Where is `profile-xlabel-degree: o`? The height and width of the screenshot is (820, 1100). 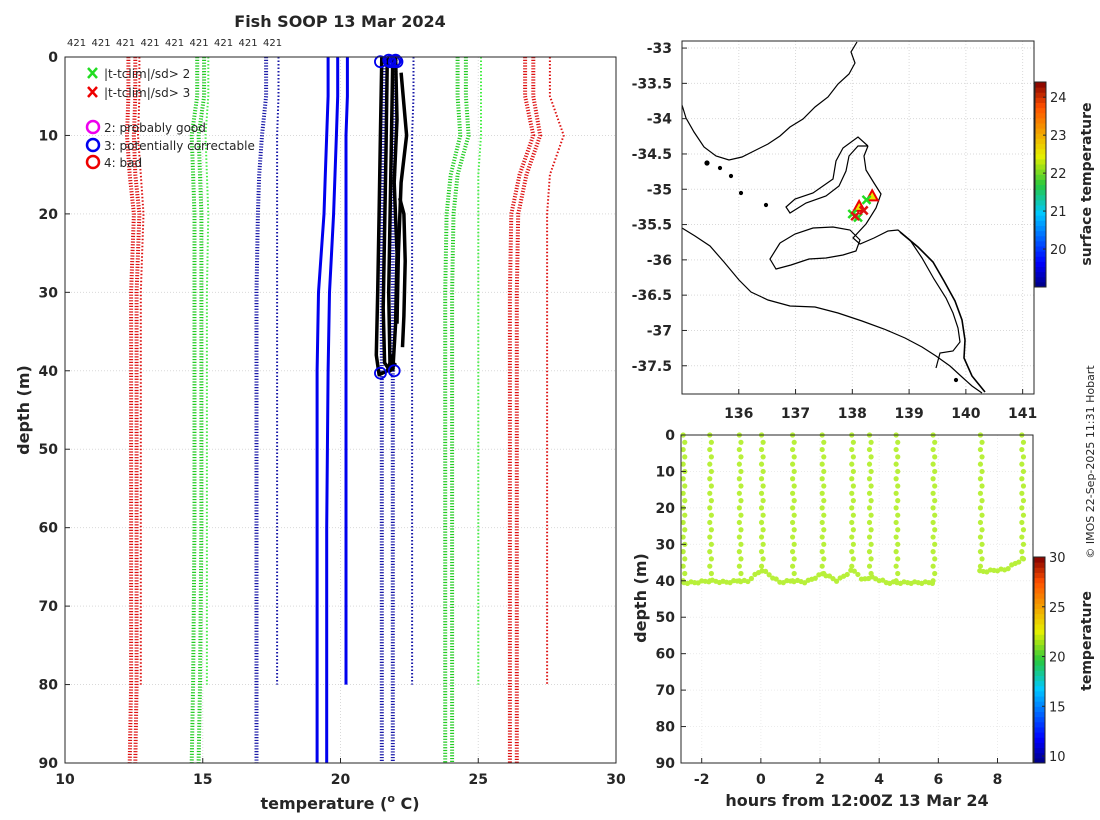
profile-xlabel-degree: o is located at coordinates (391, 798).